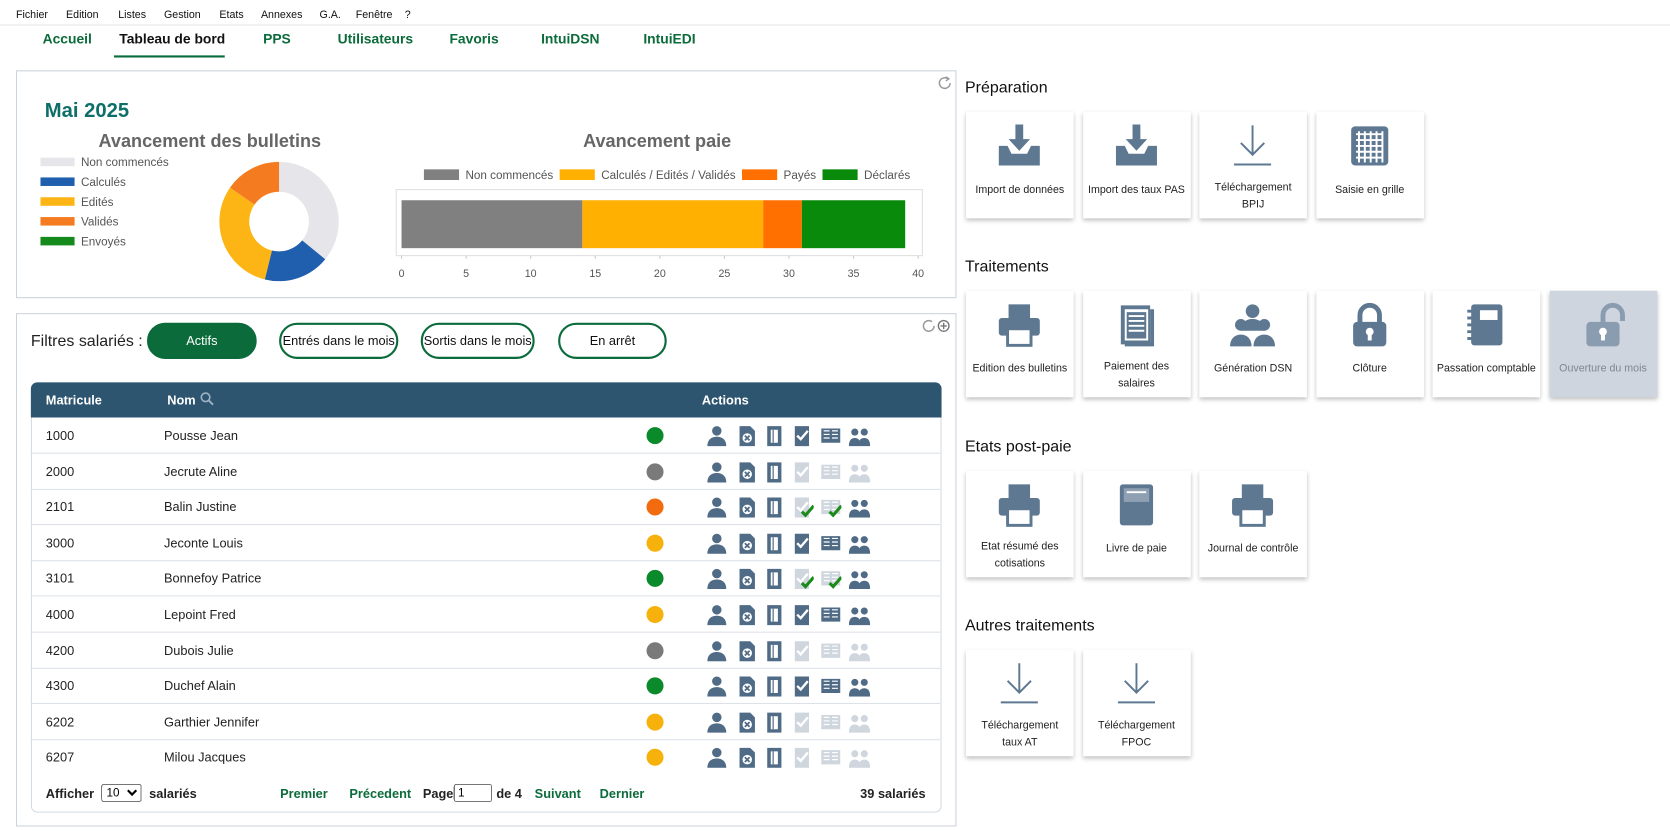  I want to click on action-tile: Téléchargement FPOC, so click(1136, 703).